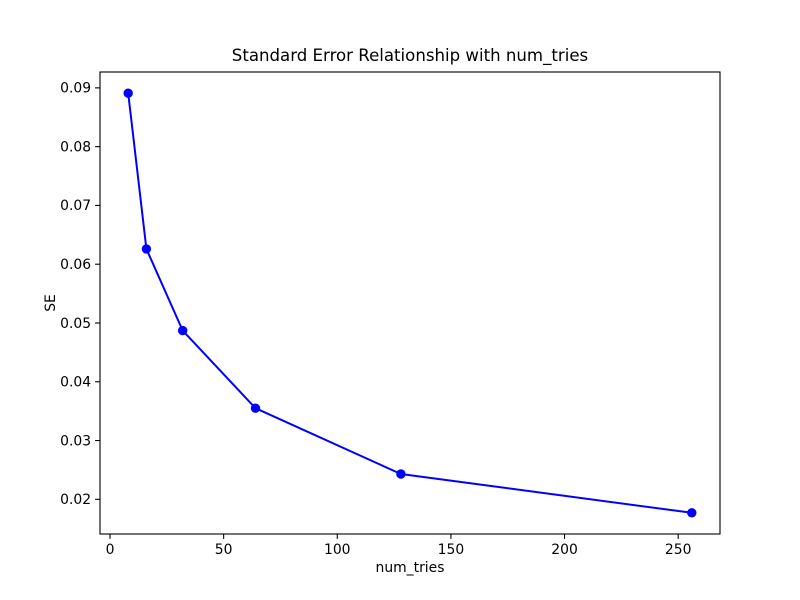  Describe the element at coordinates (75, 500) in the screenshot. I see `y-tick-label: 0.02` at that location.